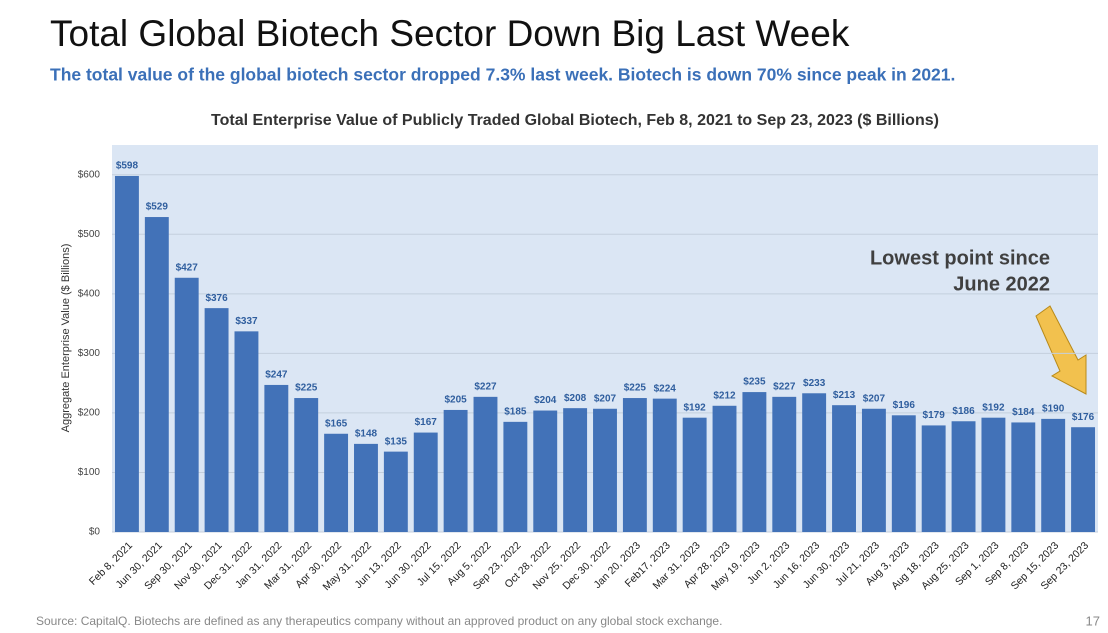 This screenshot has height=633, width=1108. What do you see at coordinates (1001, 284) in the screenshot?
I see `annotation: June 2022` at bounding box center [1001, 284].